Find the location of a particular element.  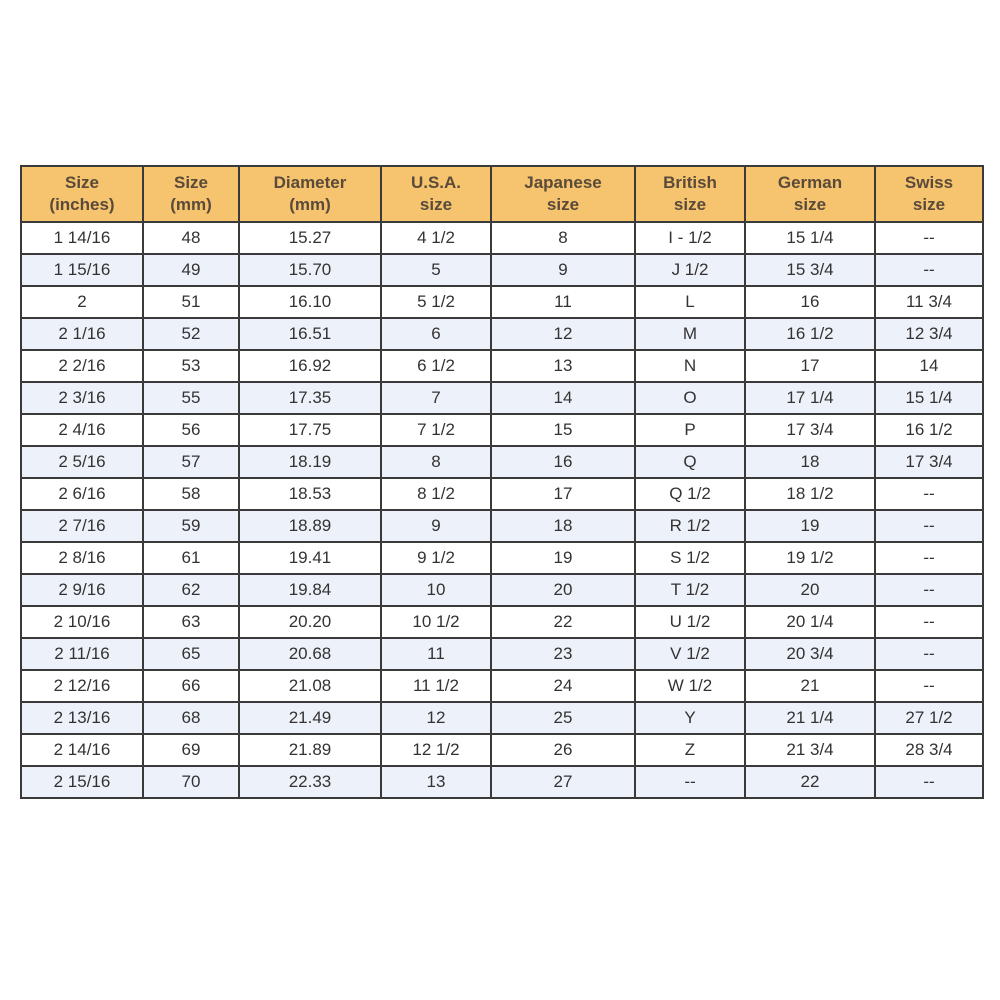

table-cell: Q 1/2 is located at coordinates (690, 494).